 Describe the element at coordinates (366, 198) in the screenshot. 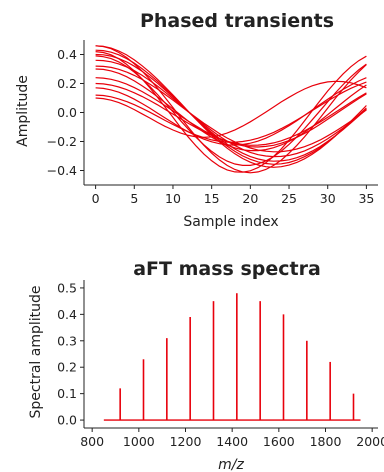

I see `x-tick-label: 35` at that location.